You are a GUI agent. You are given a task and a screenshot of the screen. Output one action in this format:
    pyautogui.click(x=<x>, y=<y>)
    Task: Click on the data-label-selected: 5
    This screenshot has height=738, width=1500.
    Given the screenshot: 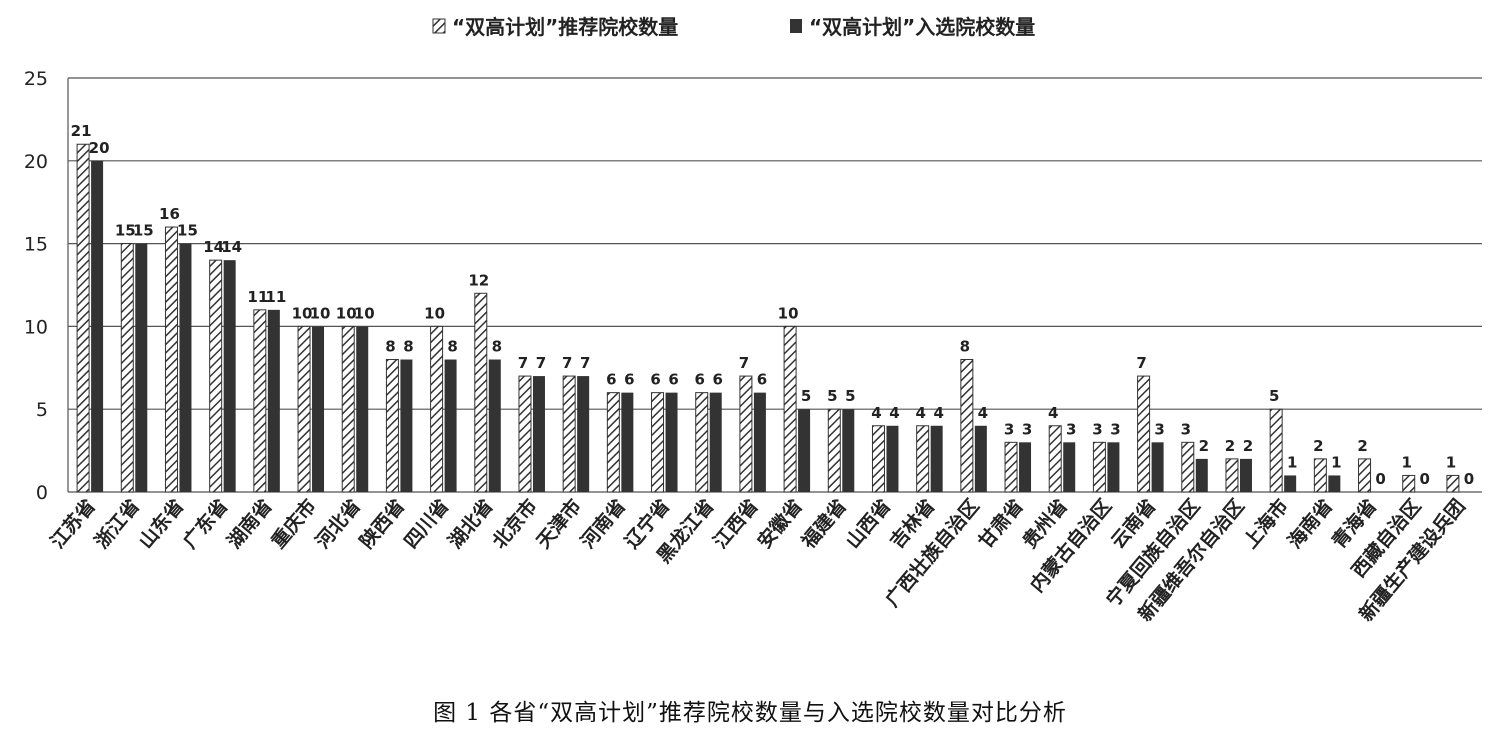 What is the action you would take?
    pyautogui.click(x=806, y=396)
    